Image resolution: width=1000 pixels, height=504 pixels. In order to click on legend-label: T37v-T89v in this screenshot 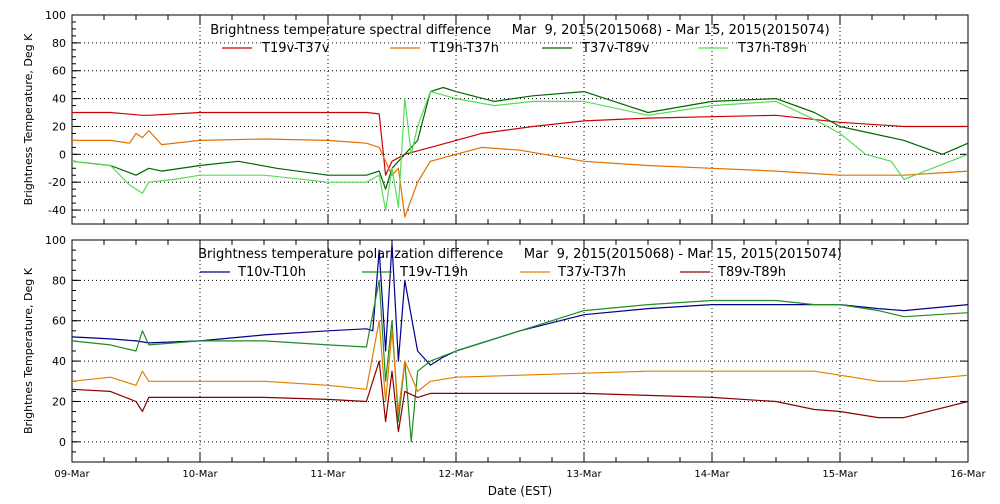, I will do `click(615, 48)`.